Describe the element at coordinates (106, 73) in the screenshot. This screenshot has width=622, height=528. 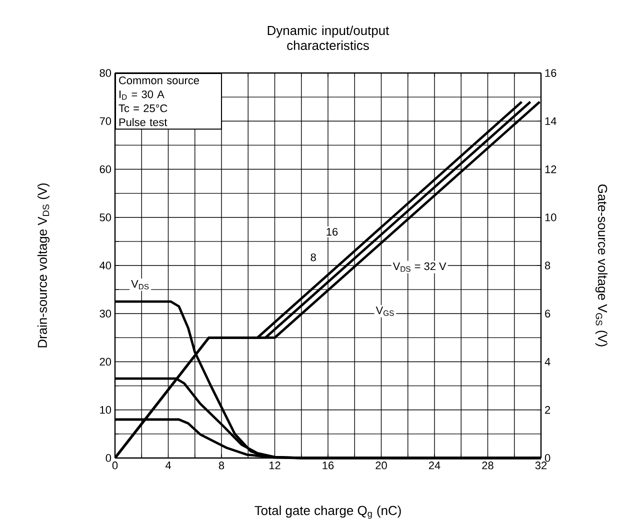
I see `y-tick-label: 80` at that location.